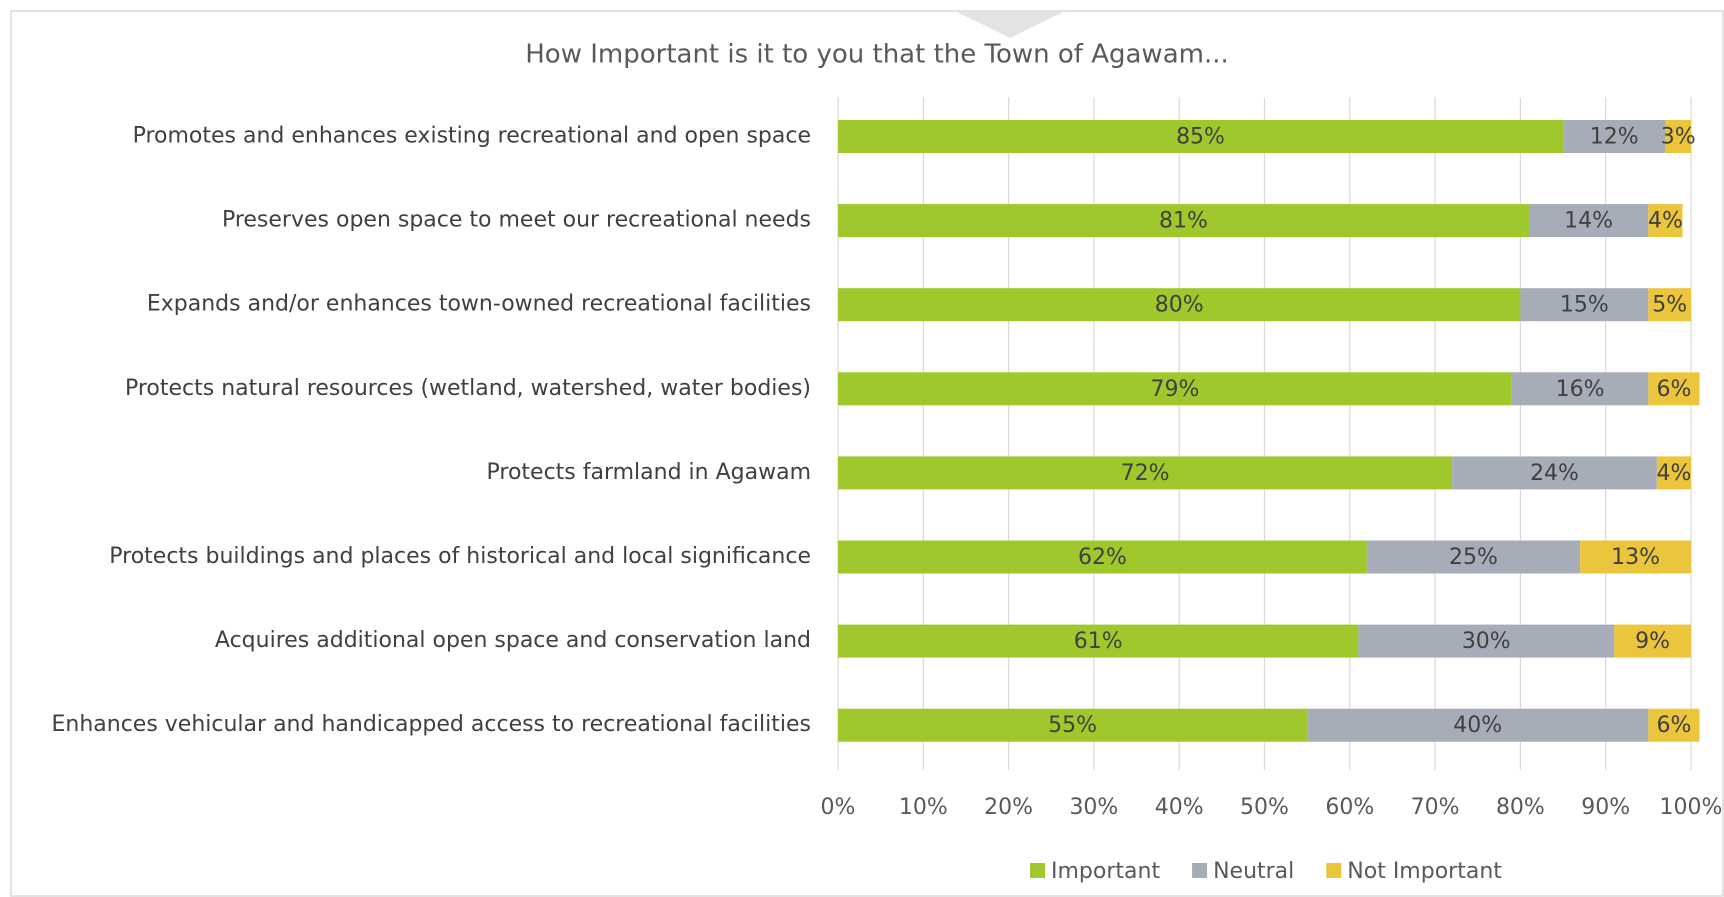 The width and height of the screenshot is (1724, 897). Describe the element at coordinates (1253, 871) in the screenshot. I see `legend-label: Neutral` at that location.